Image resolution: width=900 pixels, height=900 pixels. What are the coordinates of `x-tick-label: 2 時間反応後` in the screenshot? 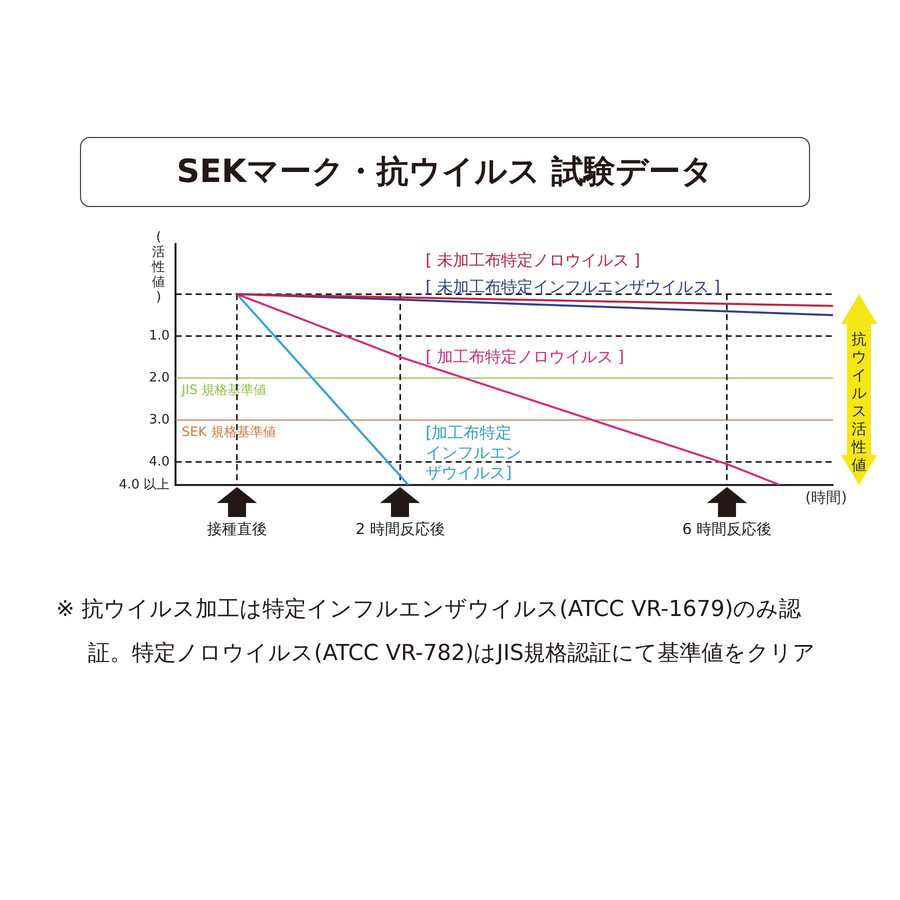 It's located at (400, 529).